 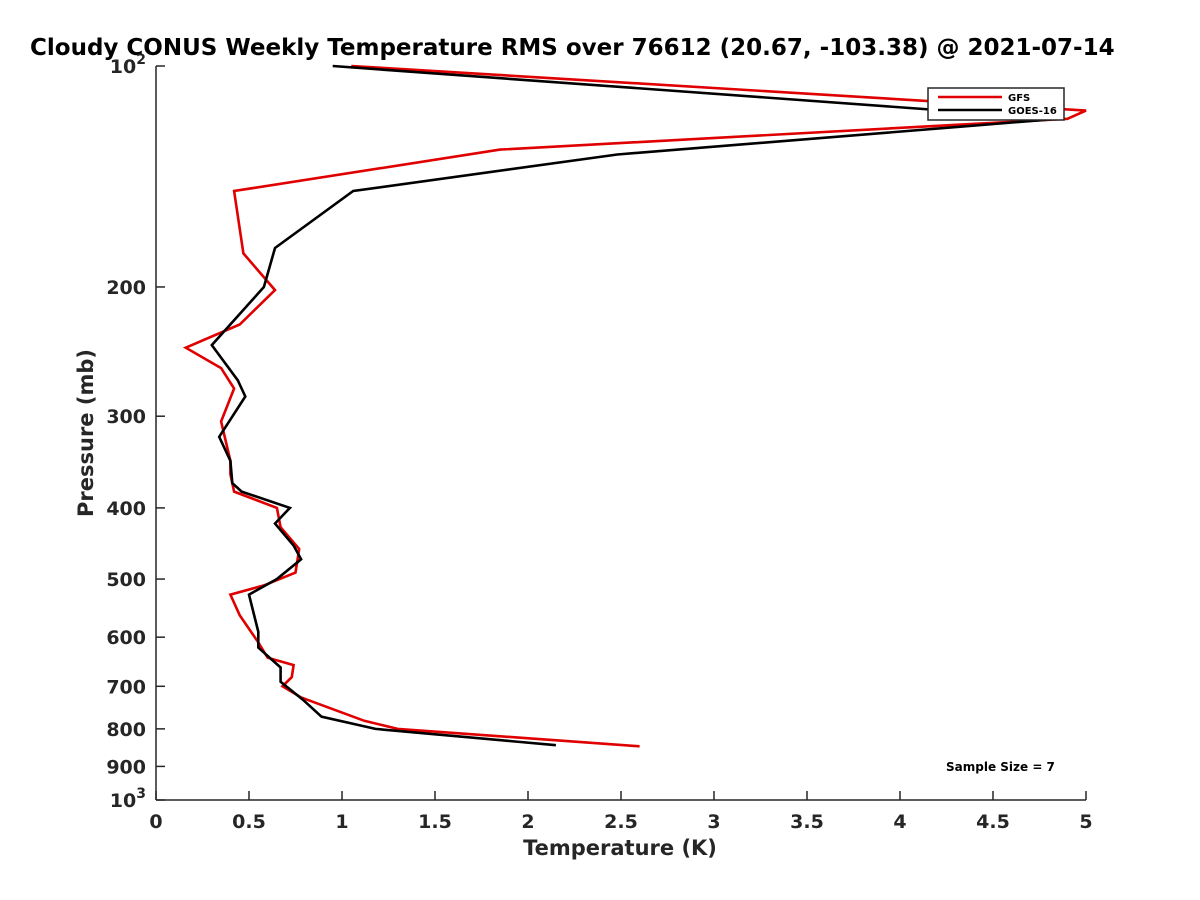 What do you see at coordinates (1019, 98) in the screenshot?
I see `legend-label-gfs: GFS` at bounding box center [1019, 98].